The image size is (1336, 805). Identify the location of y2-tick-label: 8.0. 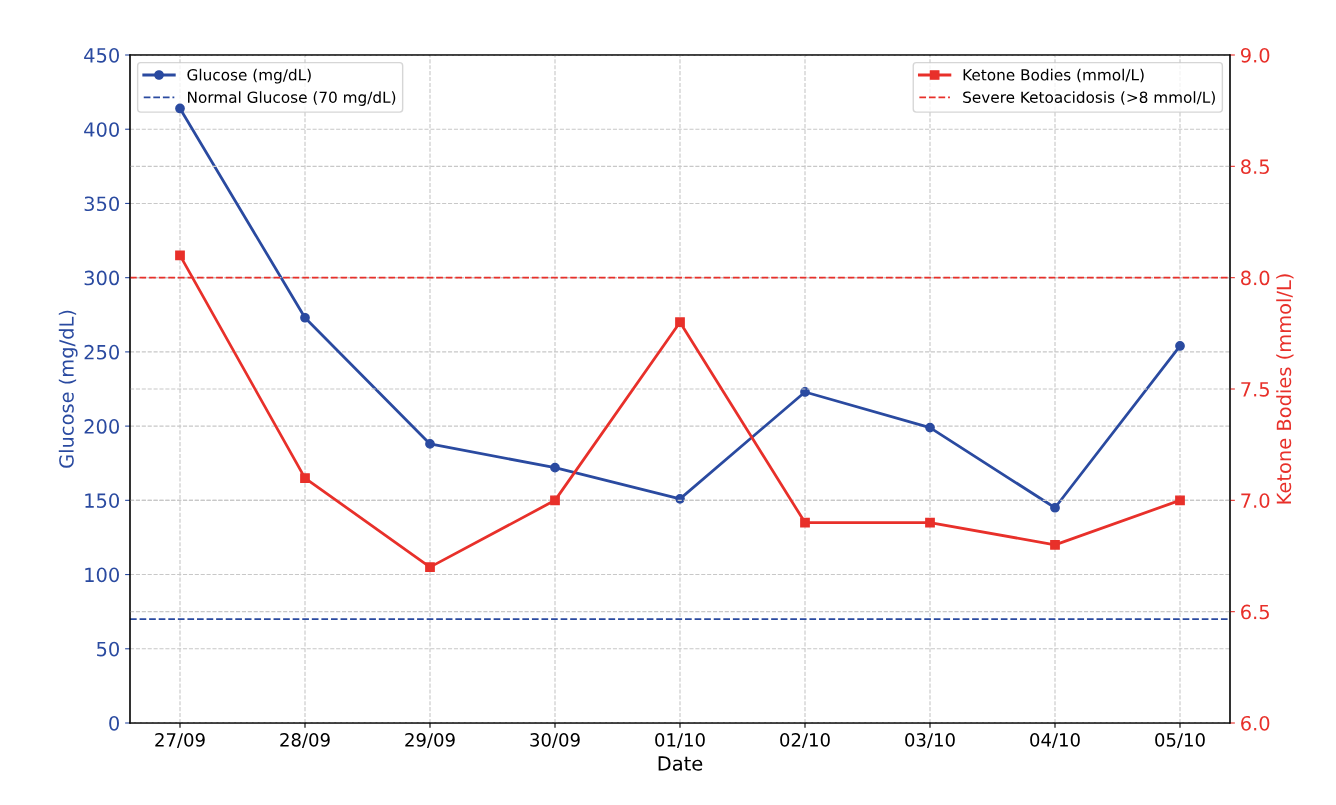
(1255, 278).